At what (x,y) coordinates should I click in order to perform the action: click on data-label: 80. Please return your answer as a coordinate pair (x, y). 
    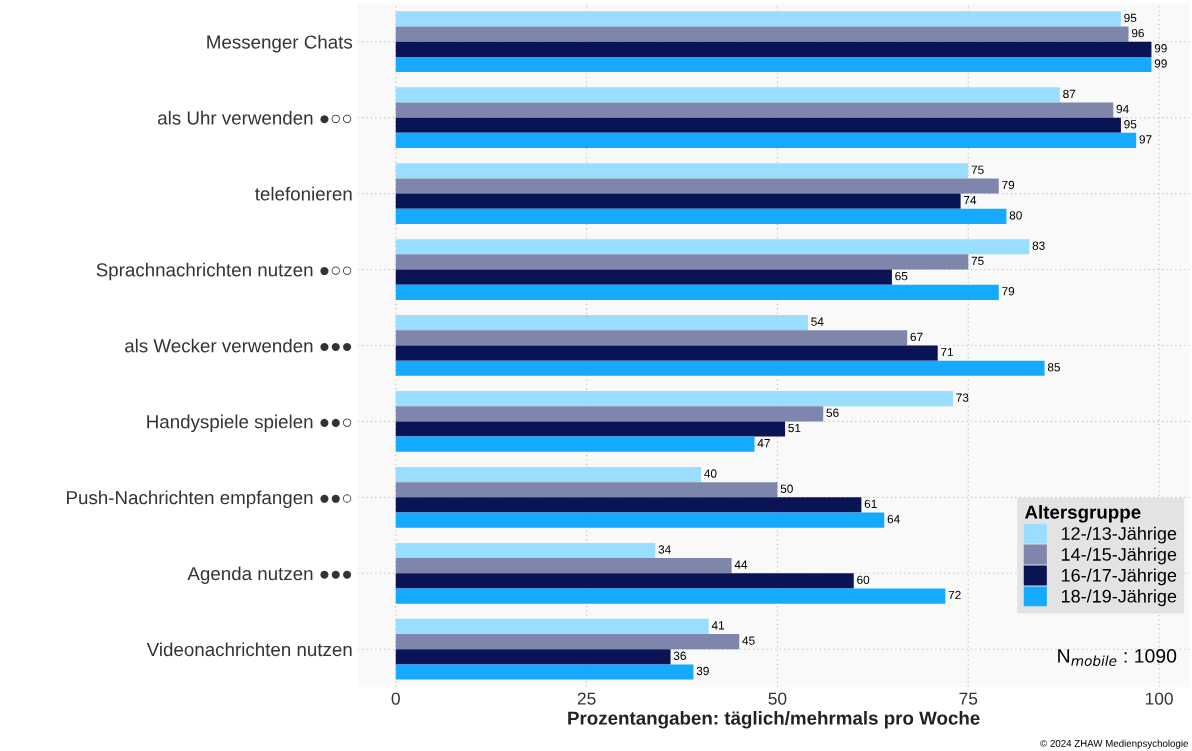
    Looking at the image, I should click on (1015, 215).